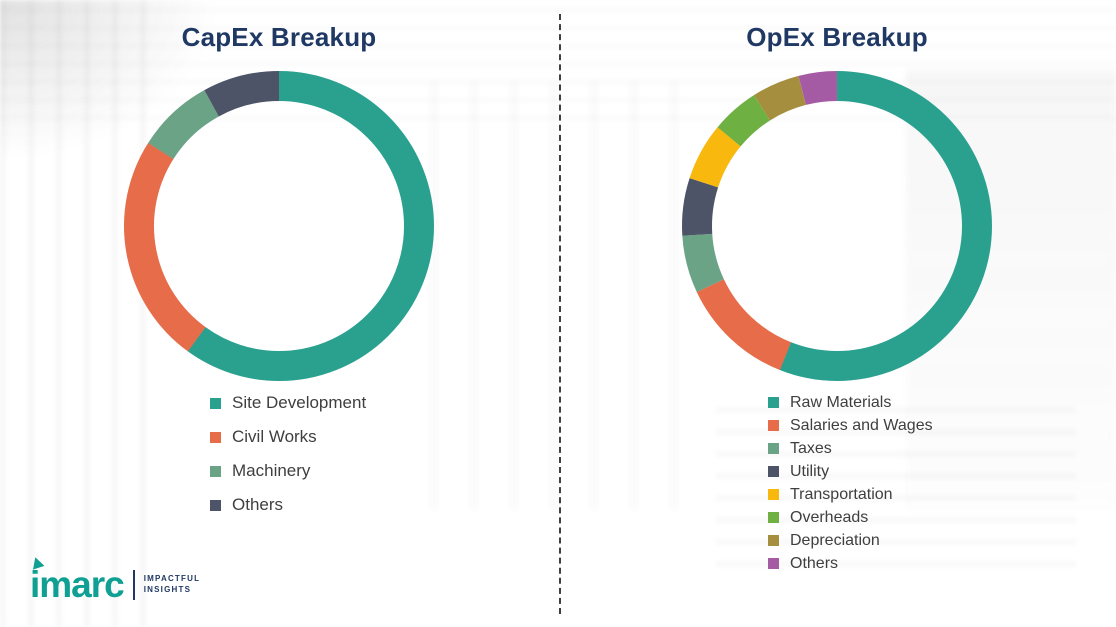 This screenshot has width=1116, height=627. I want to click on opex-chart-title: OpEx Breakup, so click(837, 37).